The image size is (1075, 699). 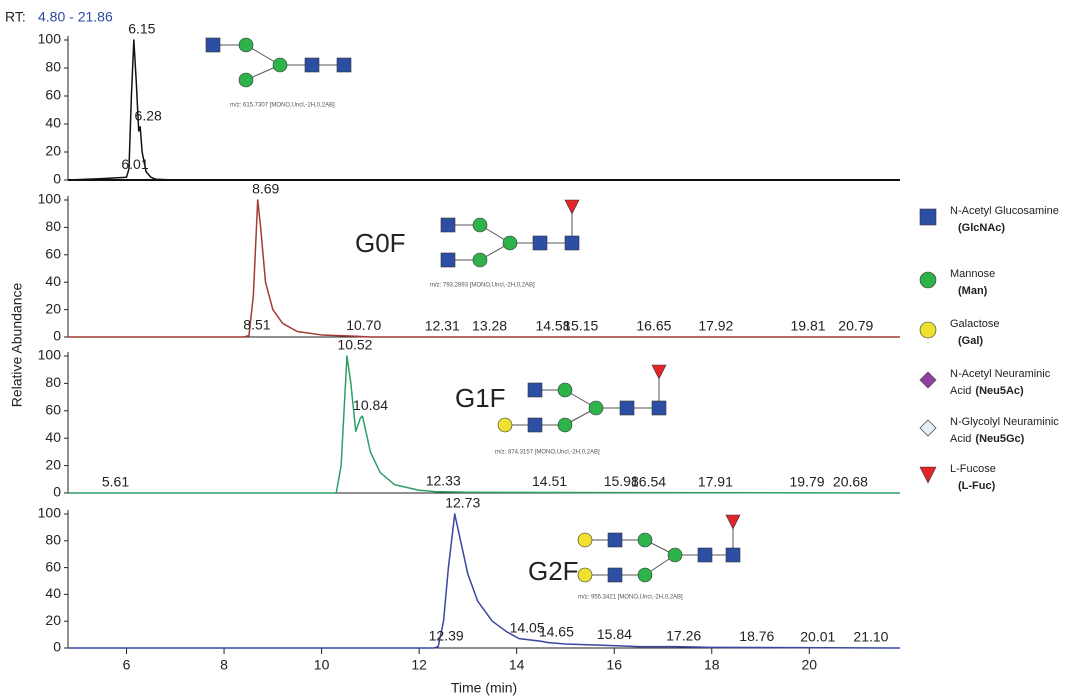 I want to click on legend-abbr-line: (L-Fuc), so click(x=977, y=486).